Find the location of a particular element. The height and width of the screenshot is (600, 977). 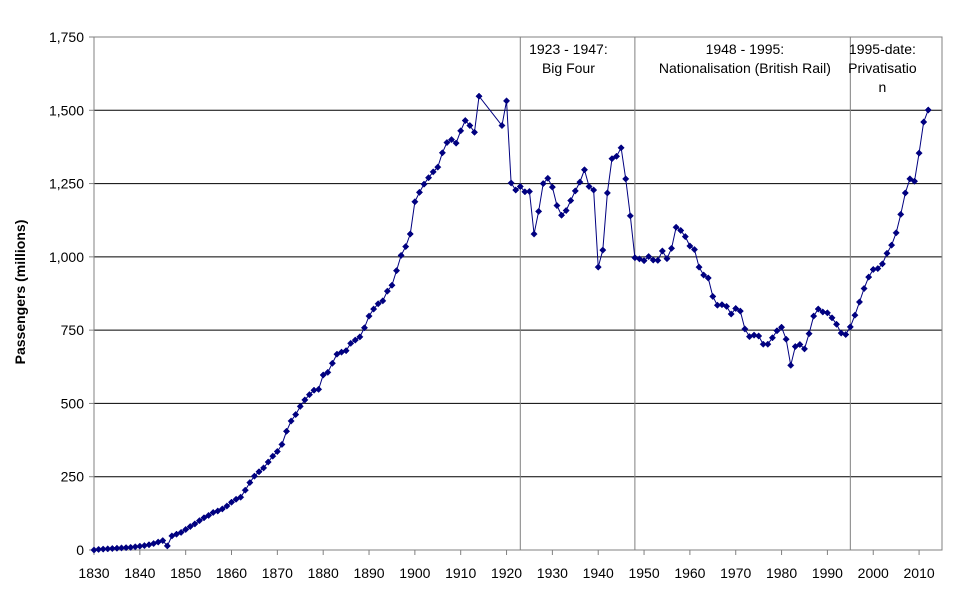

era-label: 1923 - 1947: is located at coordinates (568, 49).